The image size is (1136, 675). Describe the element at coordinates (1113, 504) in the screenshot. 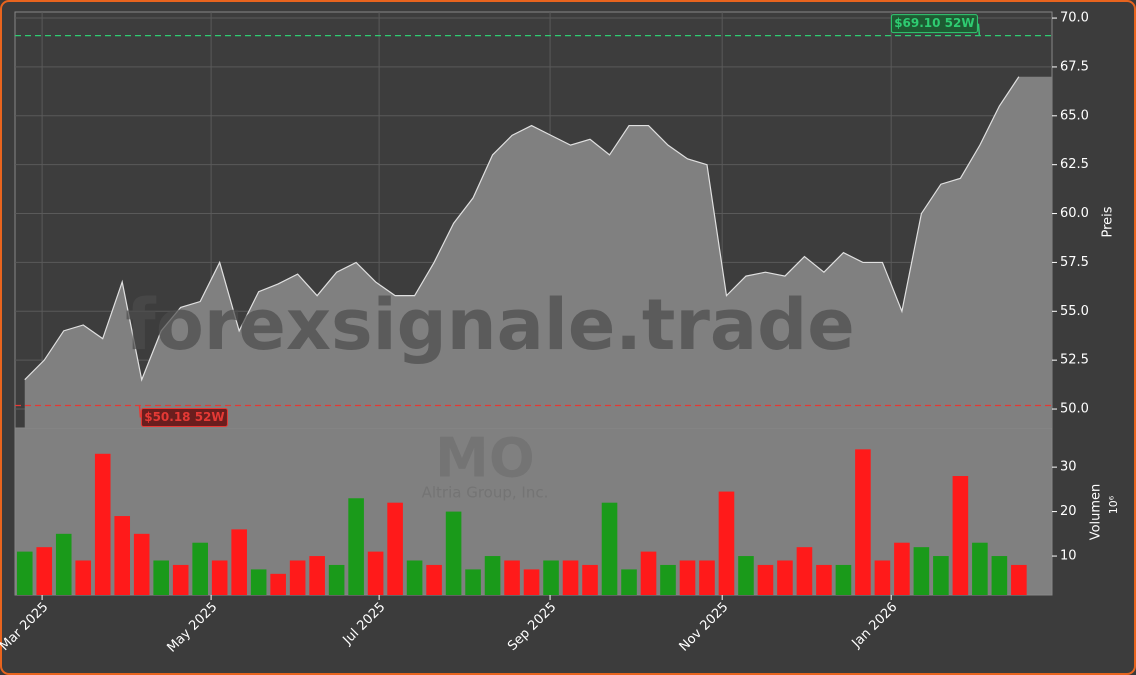

I see `volume-exponent: 10⁶` at that location.